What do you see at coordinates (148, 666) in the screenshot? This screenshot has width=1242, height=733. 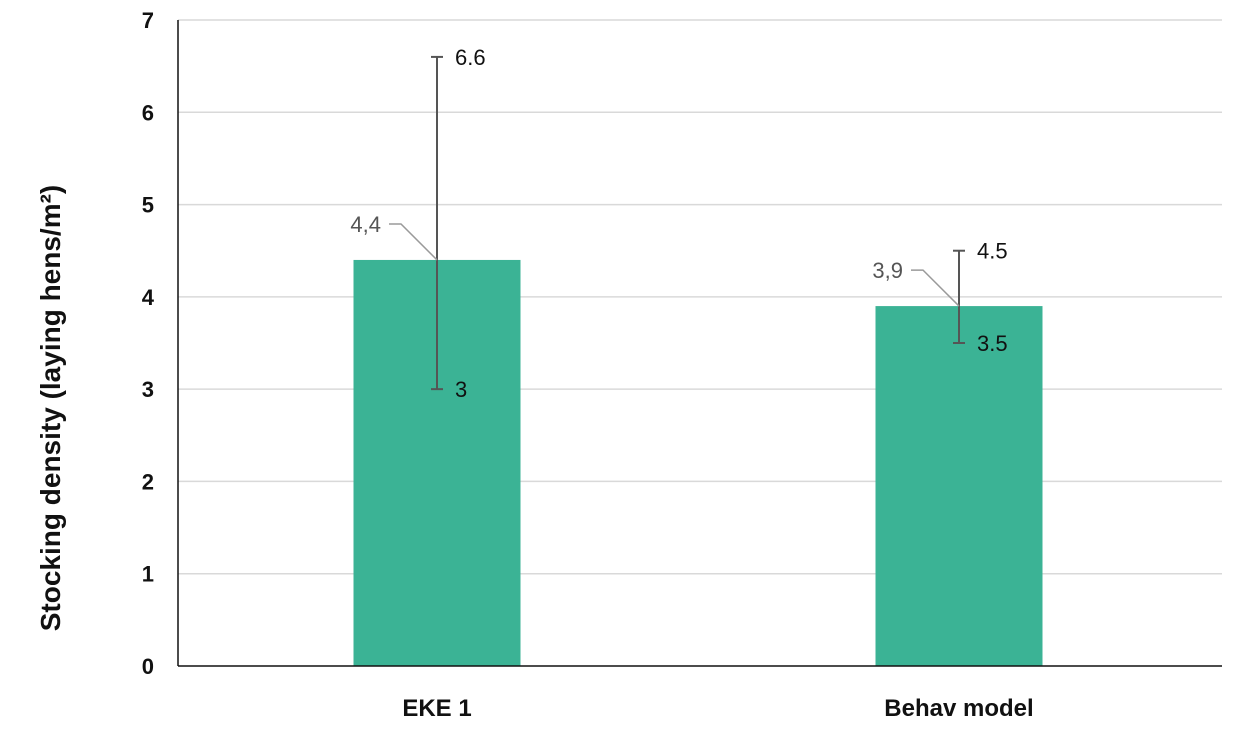 I see `y-tick-label: 0` at bounding box center [148, 666].